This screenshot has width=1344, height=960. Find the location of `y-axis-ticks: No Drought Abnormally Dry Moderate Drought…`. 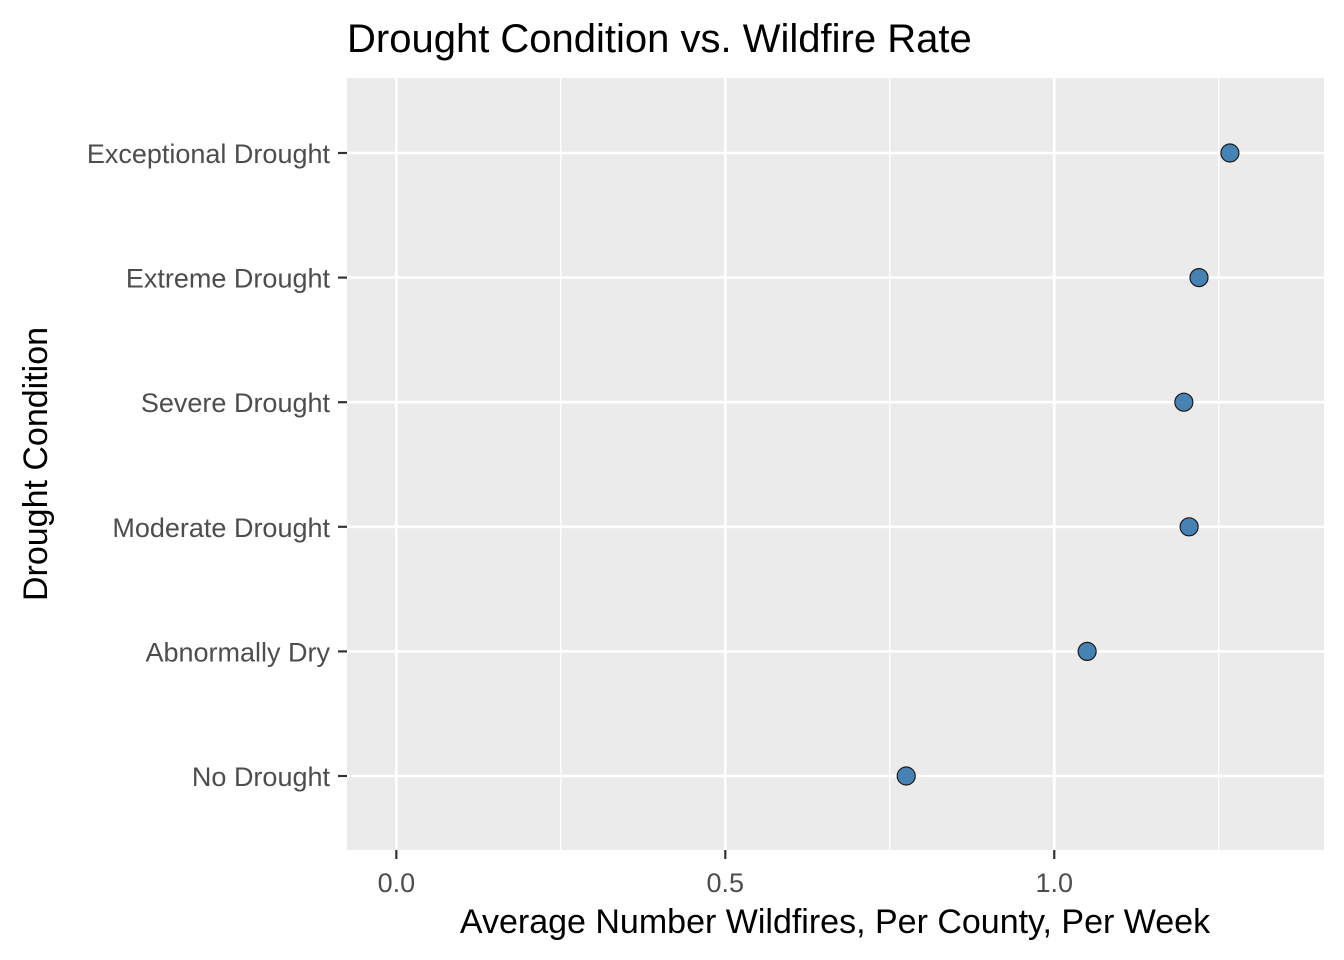

y-axis-ticks: No Drought Abnormally Dry Moderate Drought… is located at coordinates (217, 465).